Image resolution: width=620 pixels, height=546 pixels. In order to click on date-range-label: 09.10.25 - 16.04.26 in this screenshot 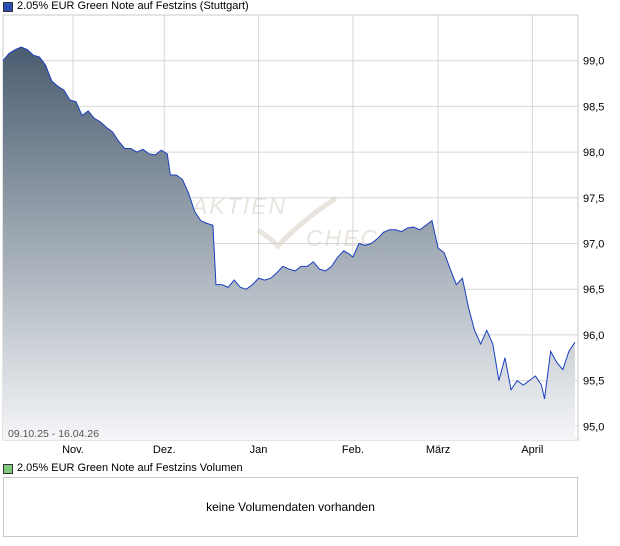, I will do `click(53, 434)`.